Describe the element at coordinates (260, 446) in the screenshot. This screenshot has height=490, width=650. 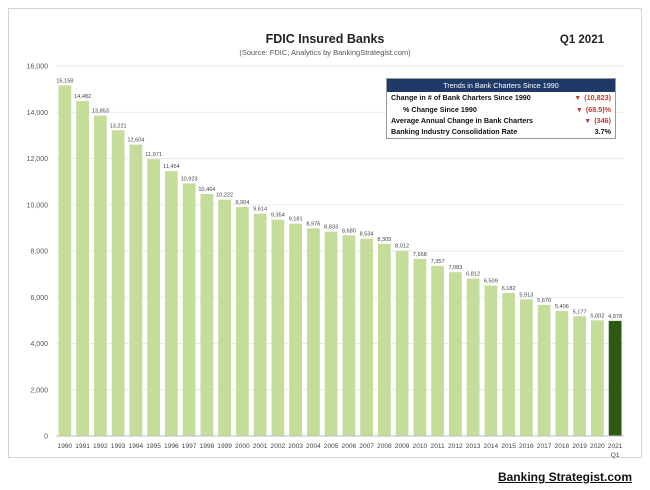
I see `x-tick-label: 2001` at that location.